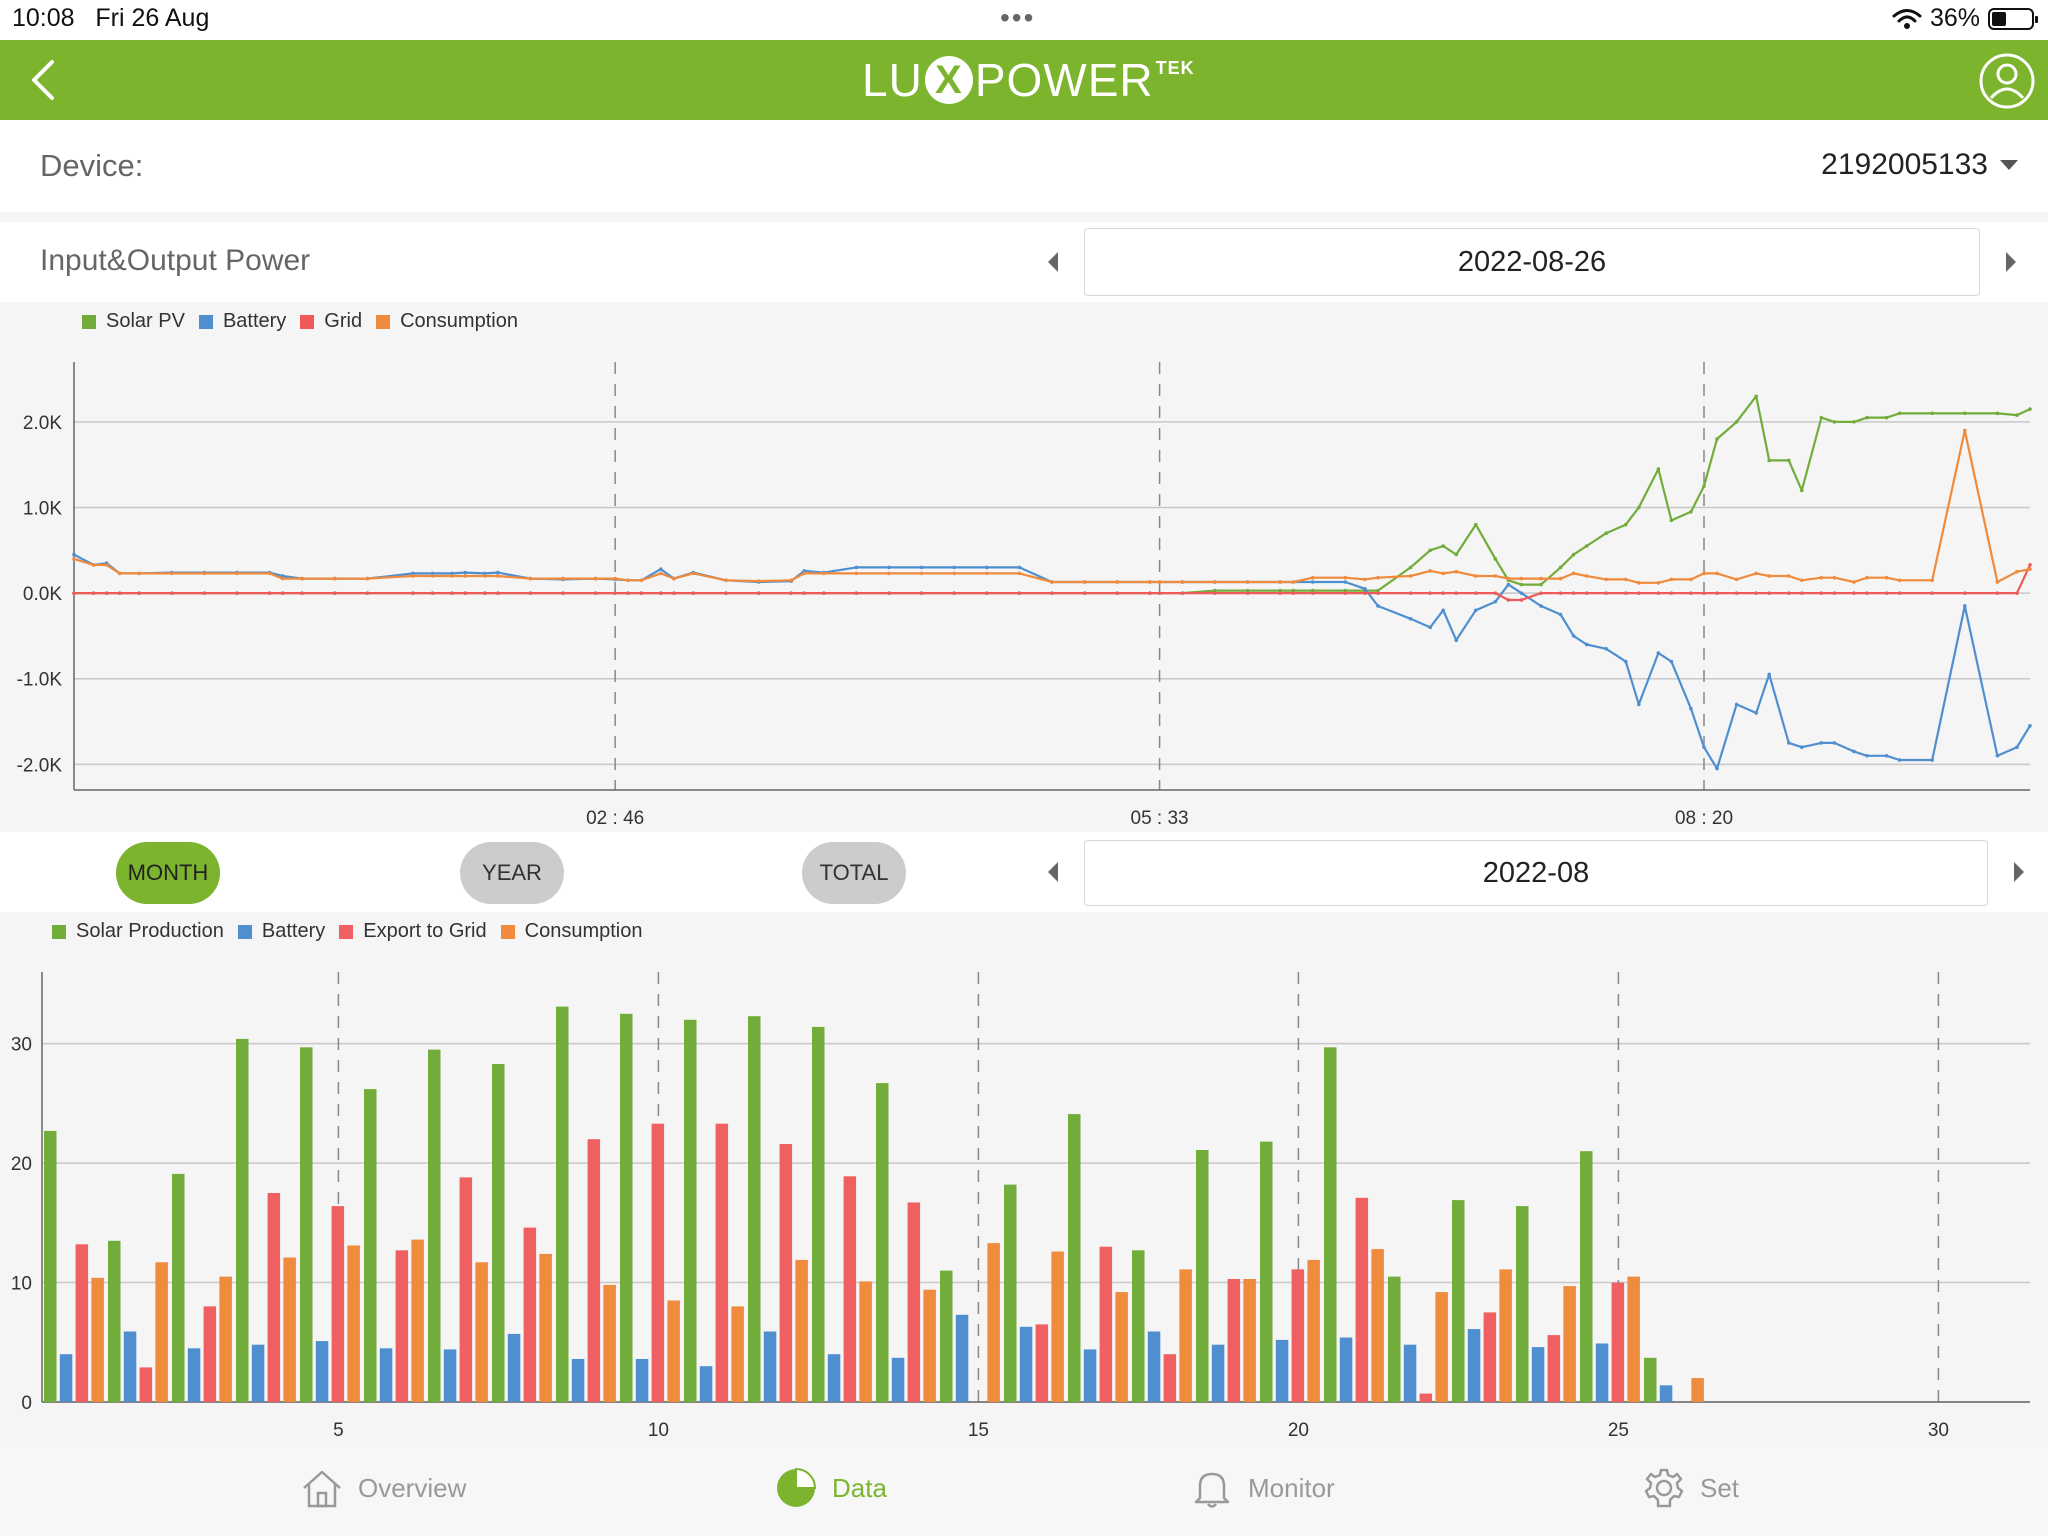  Describe the element at coordinates (2013, 18) in the screenshot. I see `battery-icon` at that location.